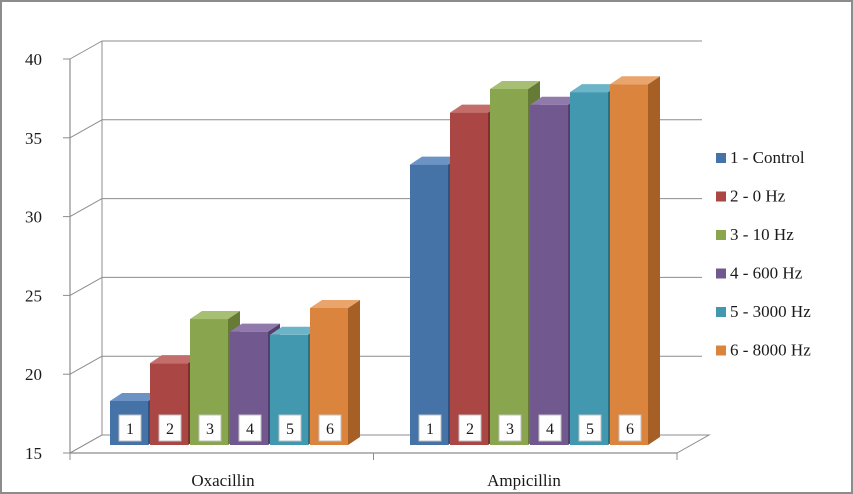  Describe the element at coordinates (524, 480) in the screenshot. I see `x-category-label: Ampicillin` at that location.